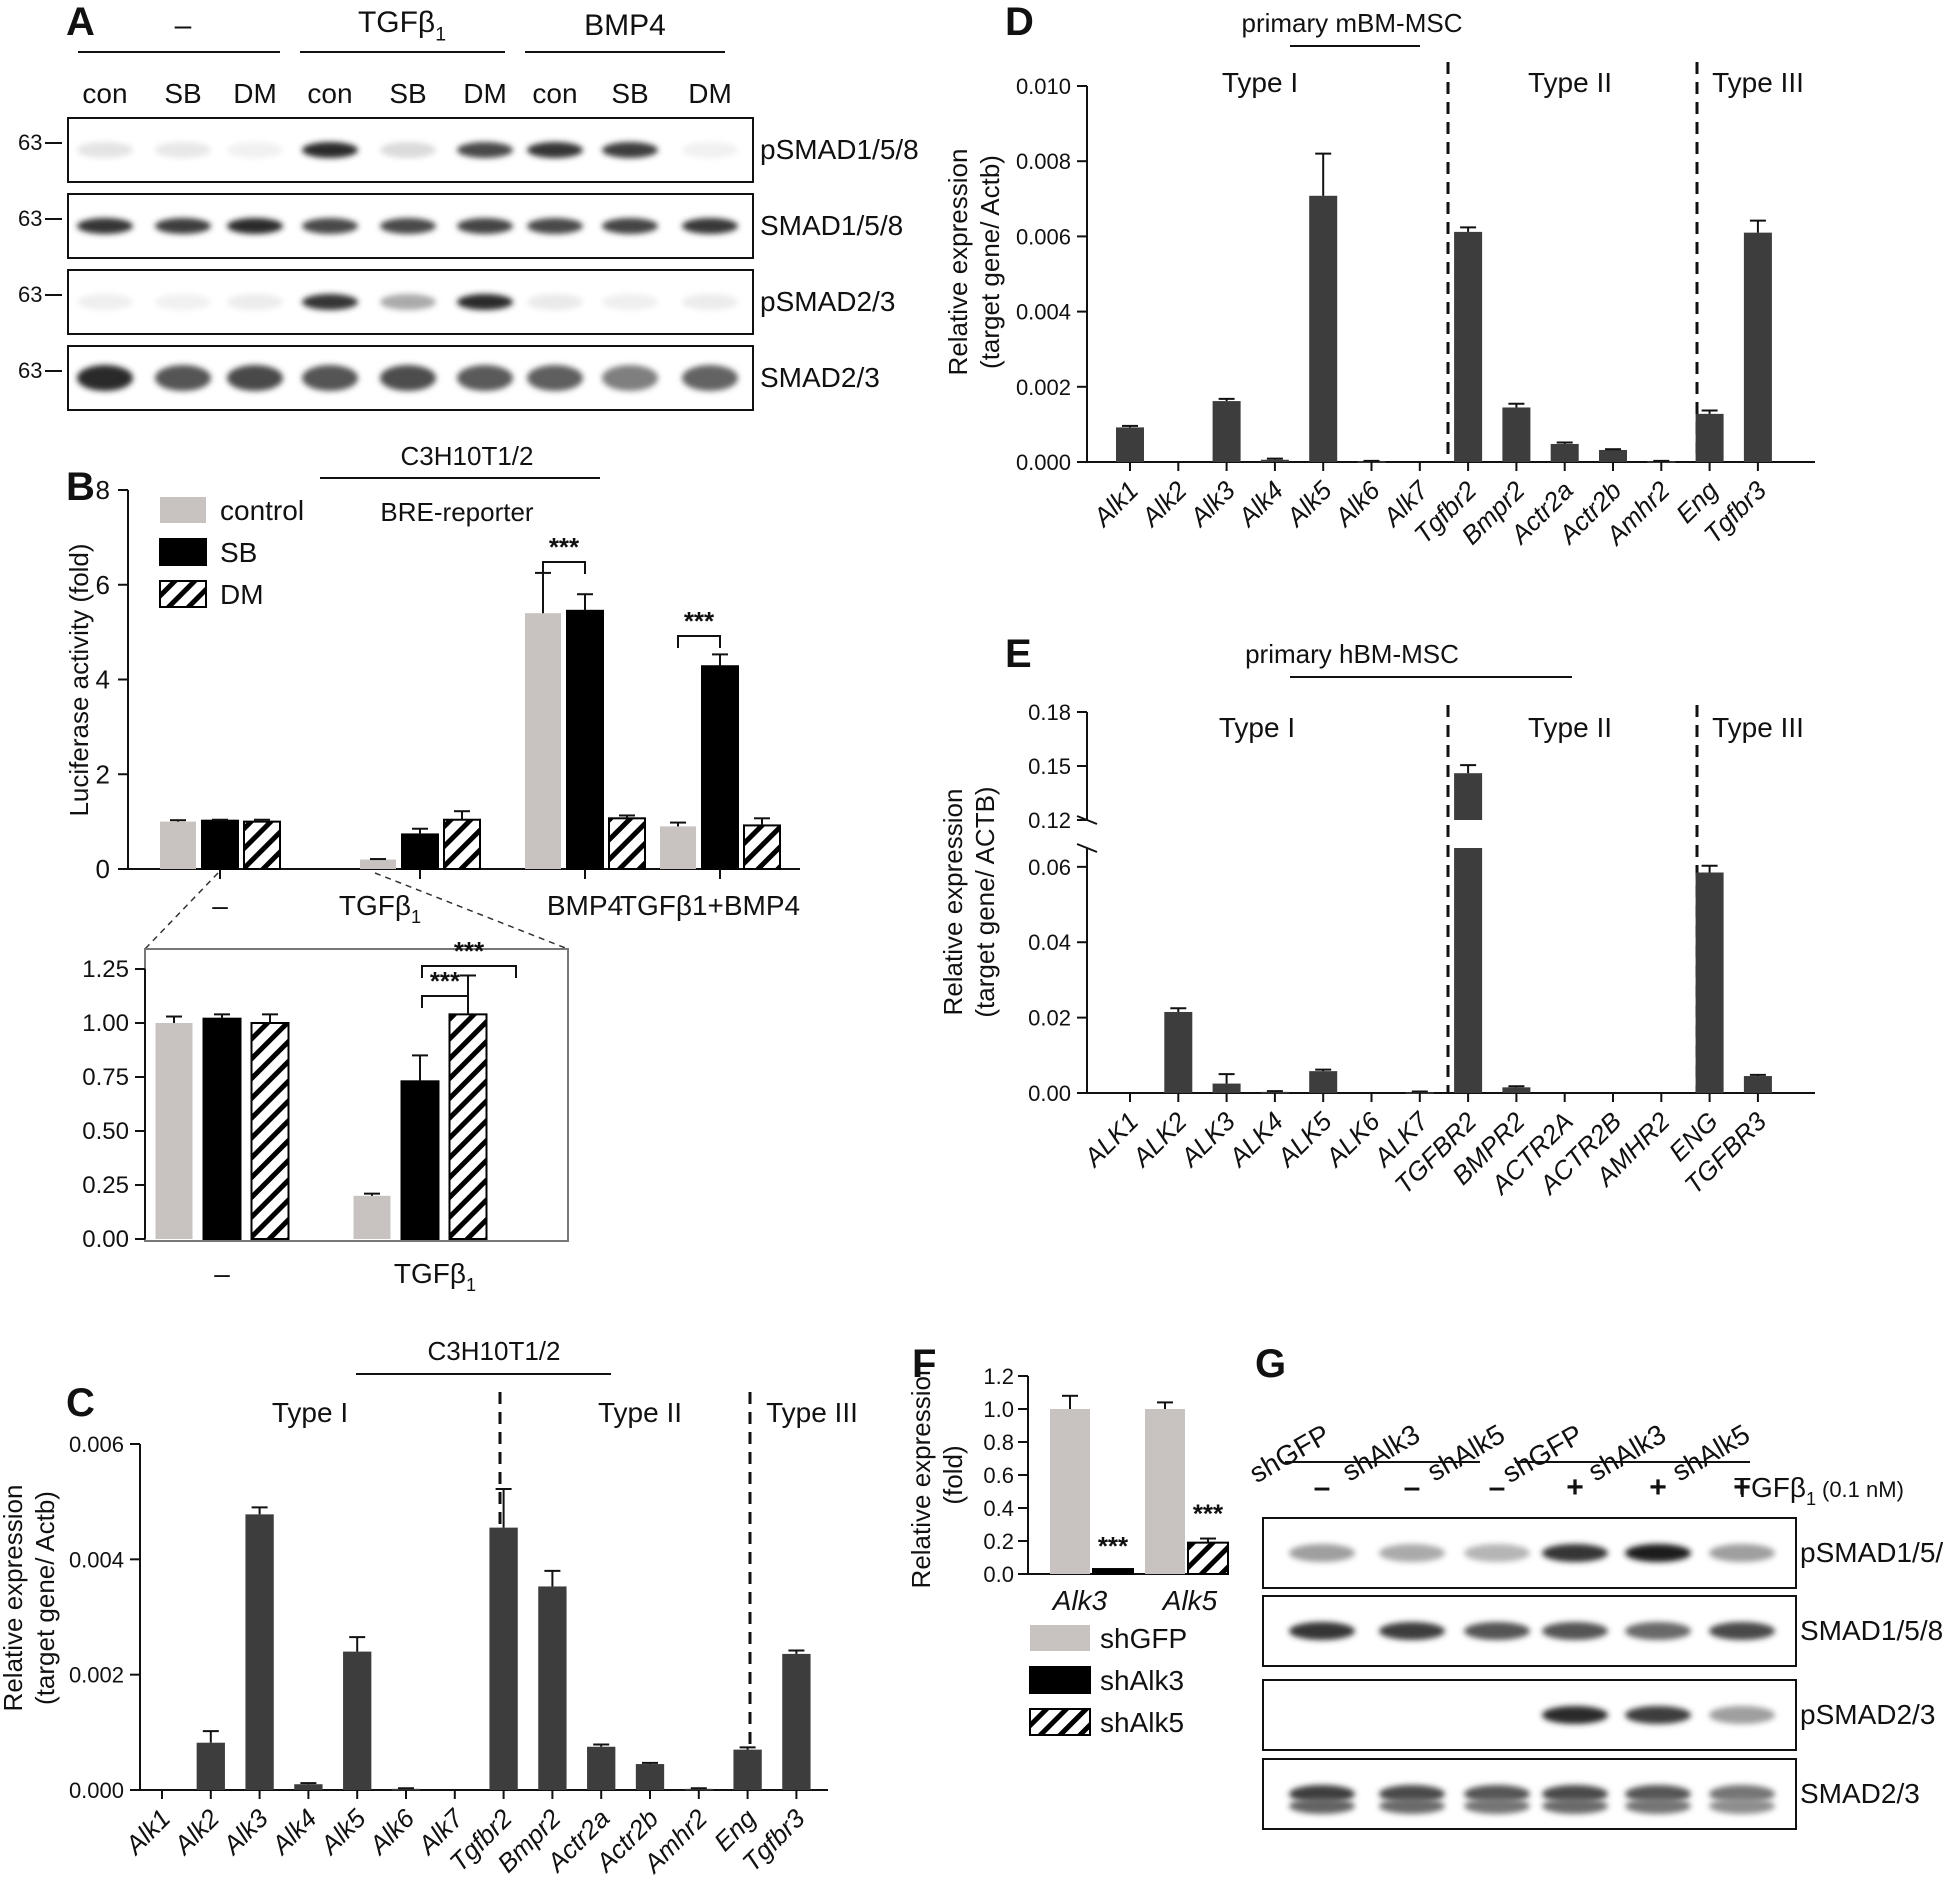 This screenshot has height=1897, width=1944. I want to click on x-tick-label: Alk4, so click(293, 1832).